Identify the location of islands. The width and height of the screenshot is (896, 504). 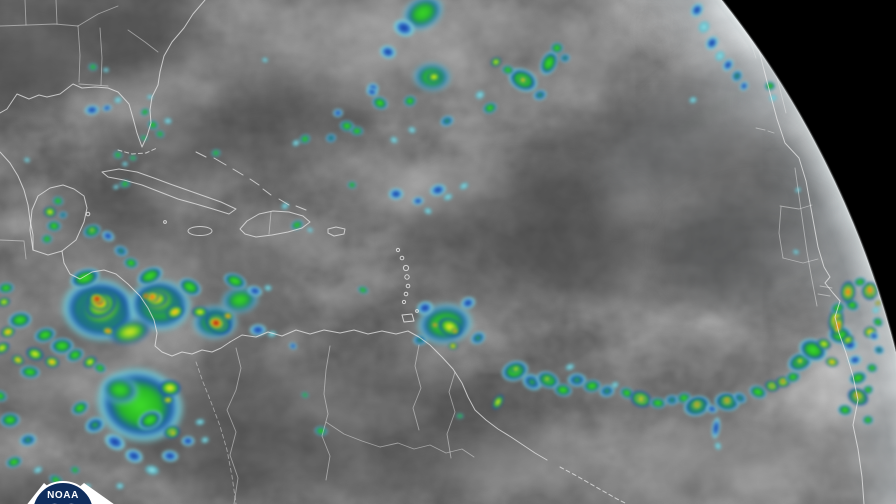
(252, 267).